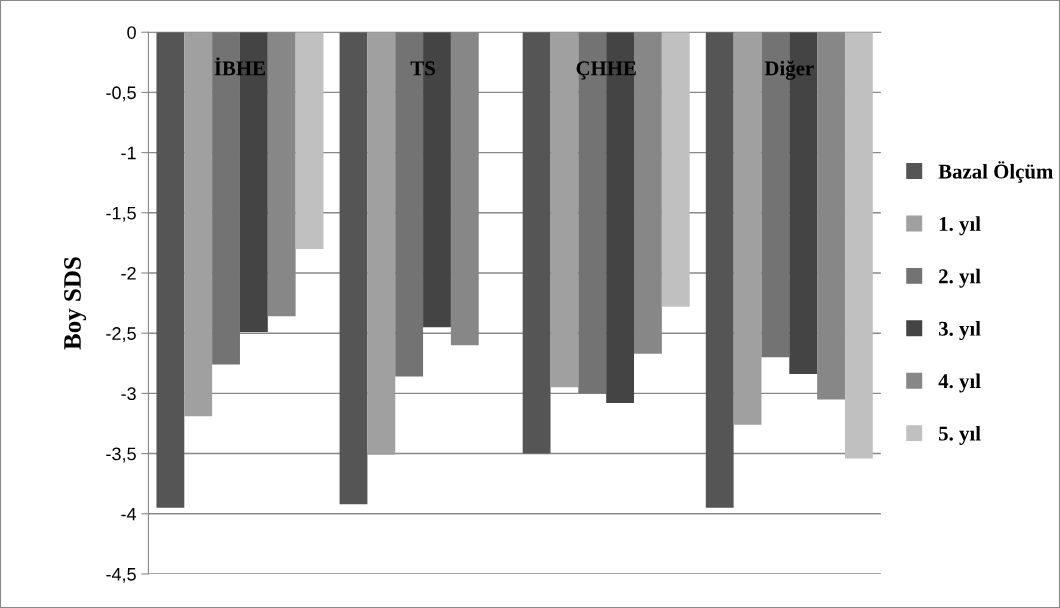 This screenshot has width=1060, height=608. What do you see at coordinates (129, 514) in the screenshot?
I see `y-tick-label: -4` at bounding box center [129, 514].